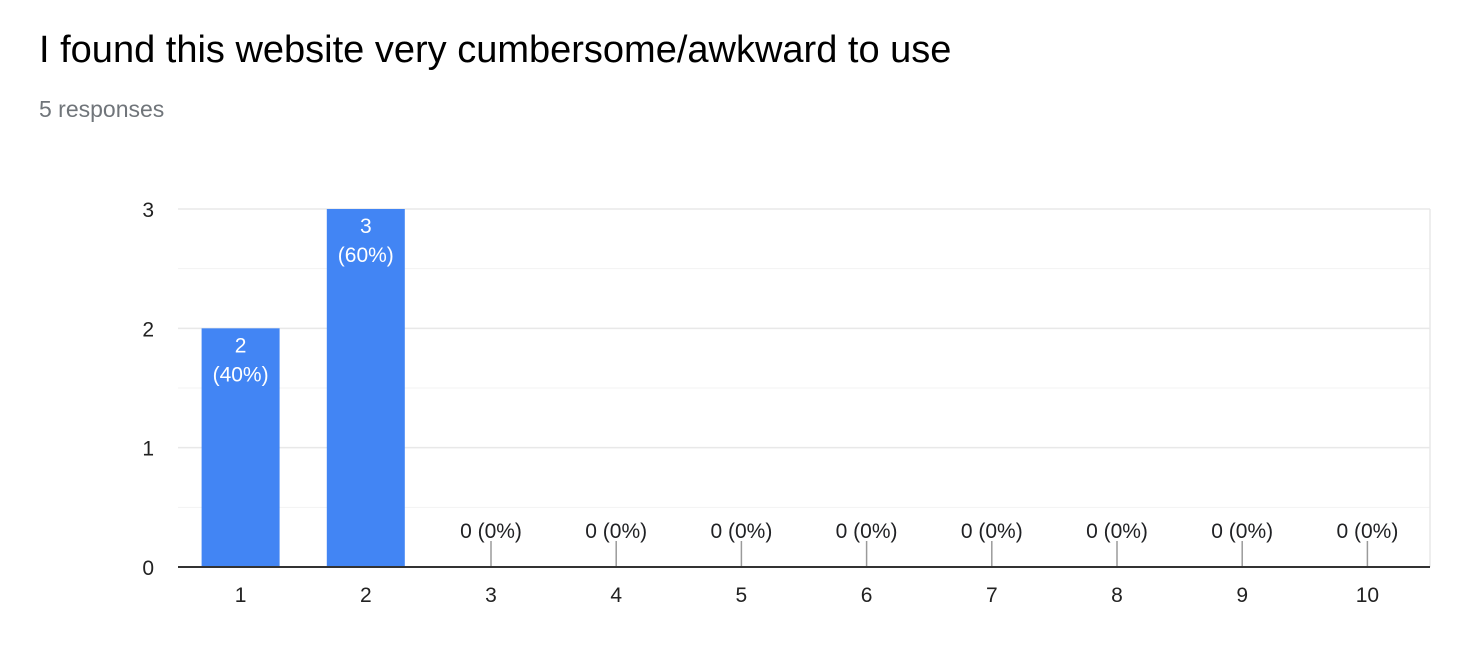  Describe the element at coordinates (241, 345) in the screenshot. I see `data-label: 2` at that location.